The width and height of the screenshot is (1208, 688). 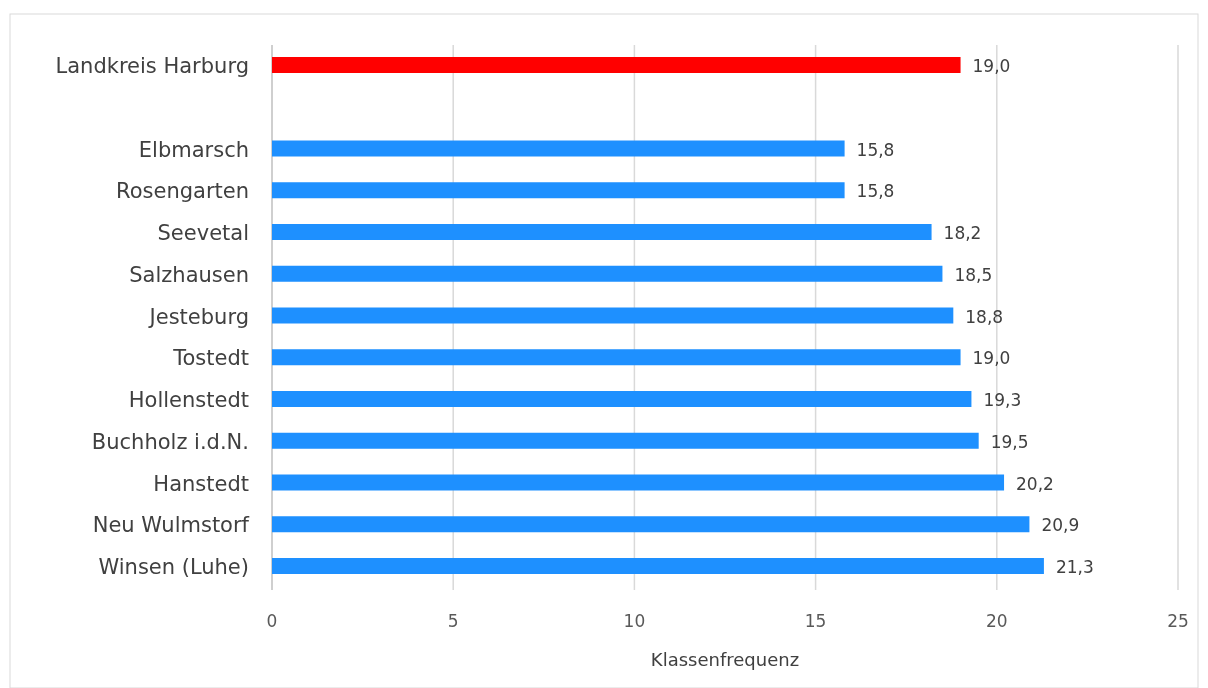 I want to click on y-tick-label: Hollenstedt, so click(x=188, y=400).